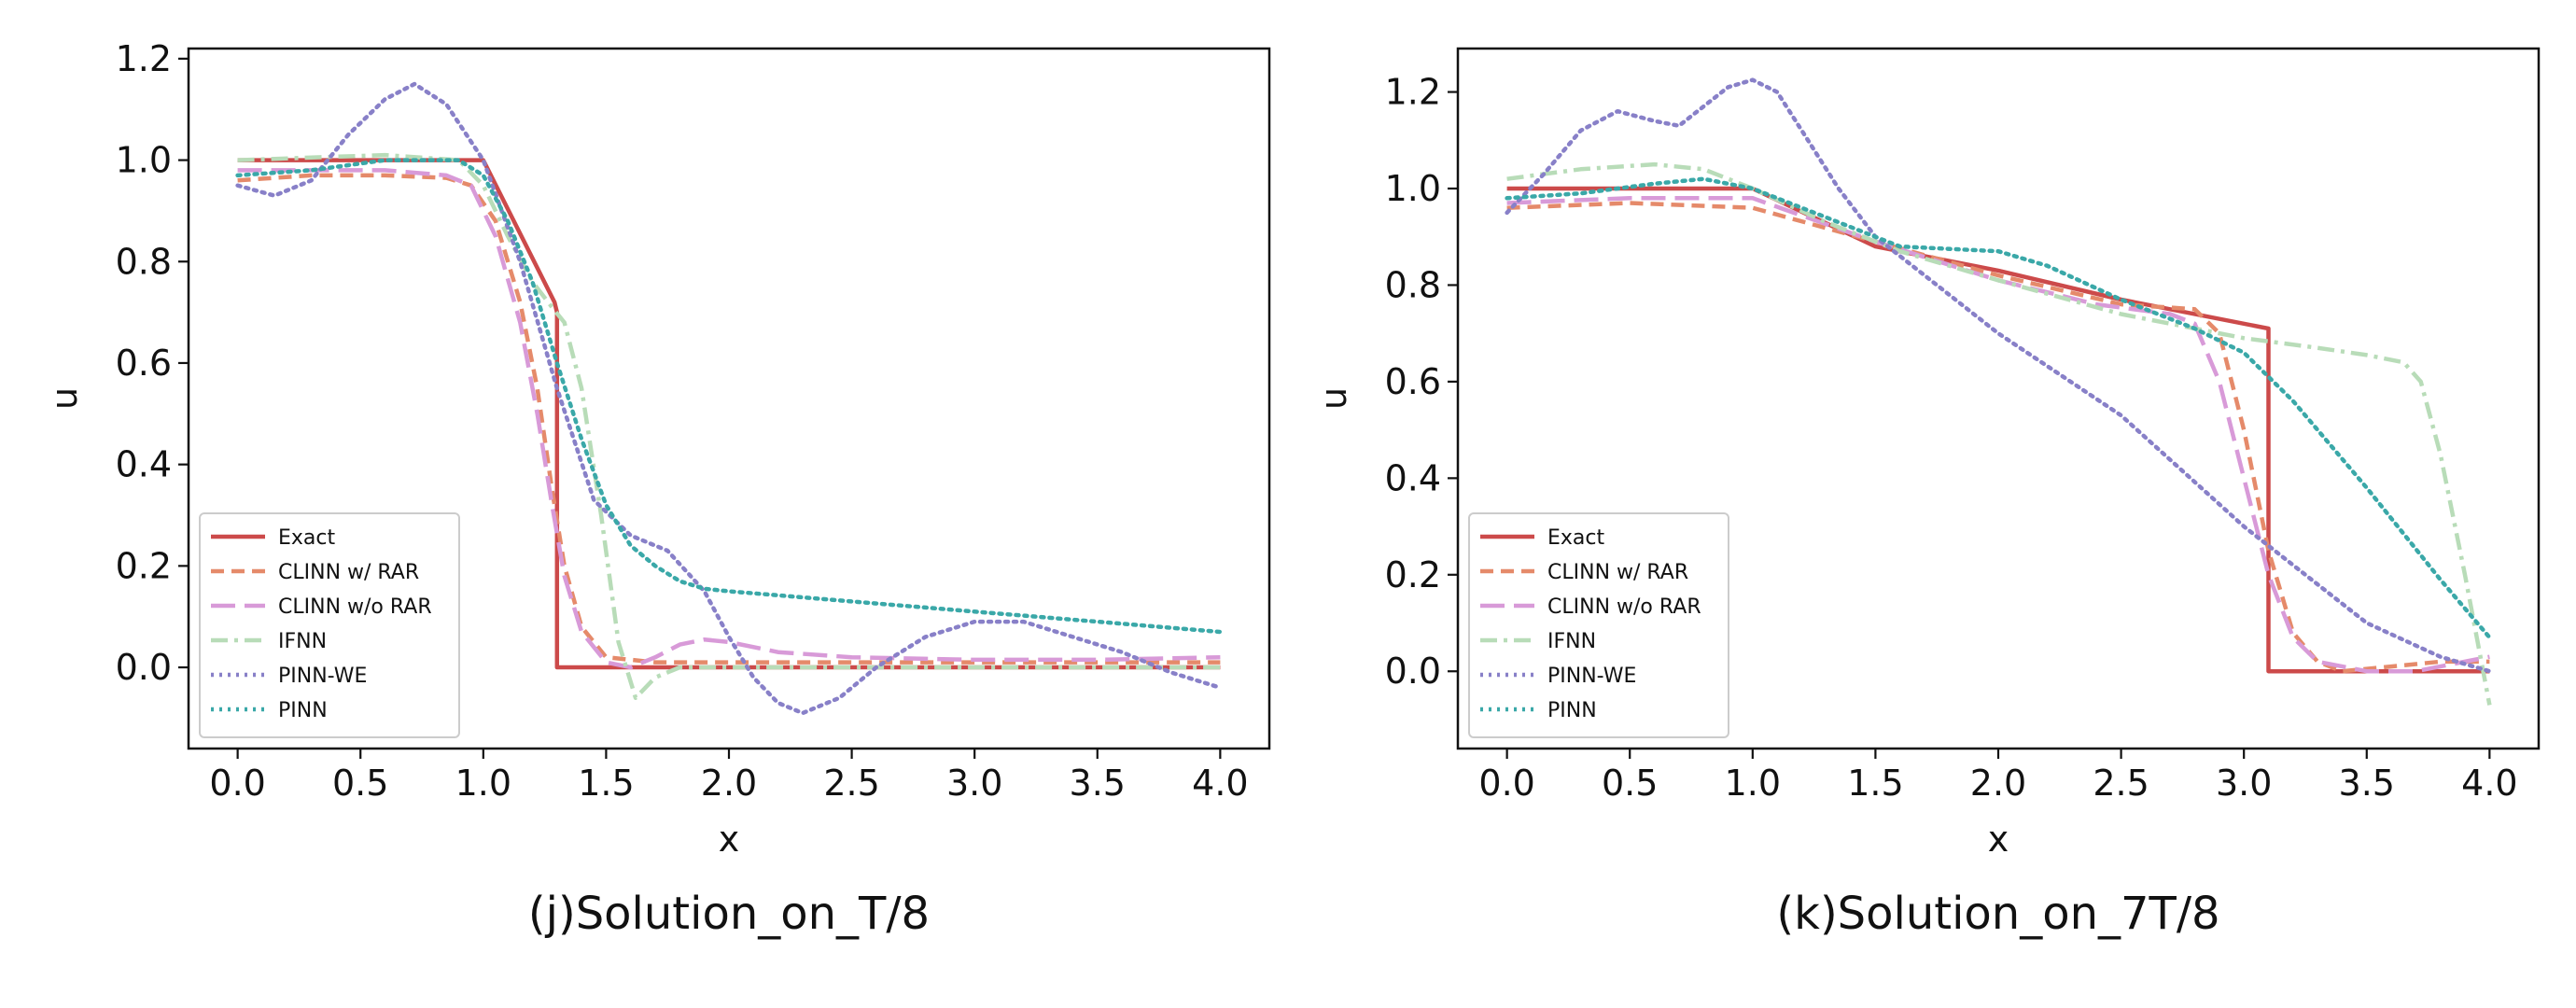  Describe the element at coordinates (729, 914) in the screenshot. I see `figure-caption: (j)Solution_on_T/8` at that location.